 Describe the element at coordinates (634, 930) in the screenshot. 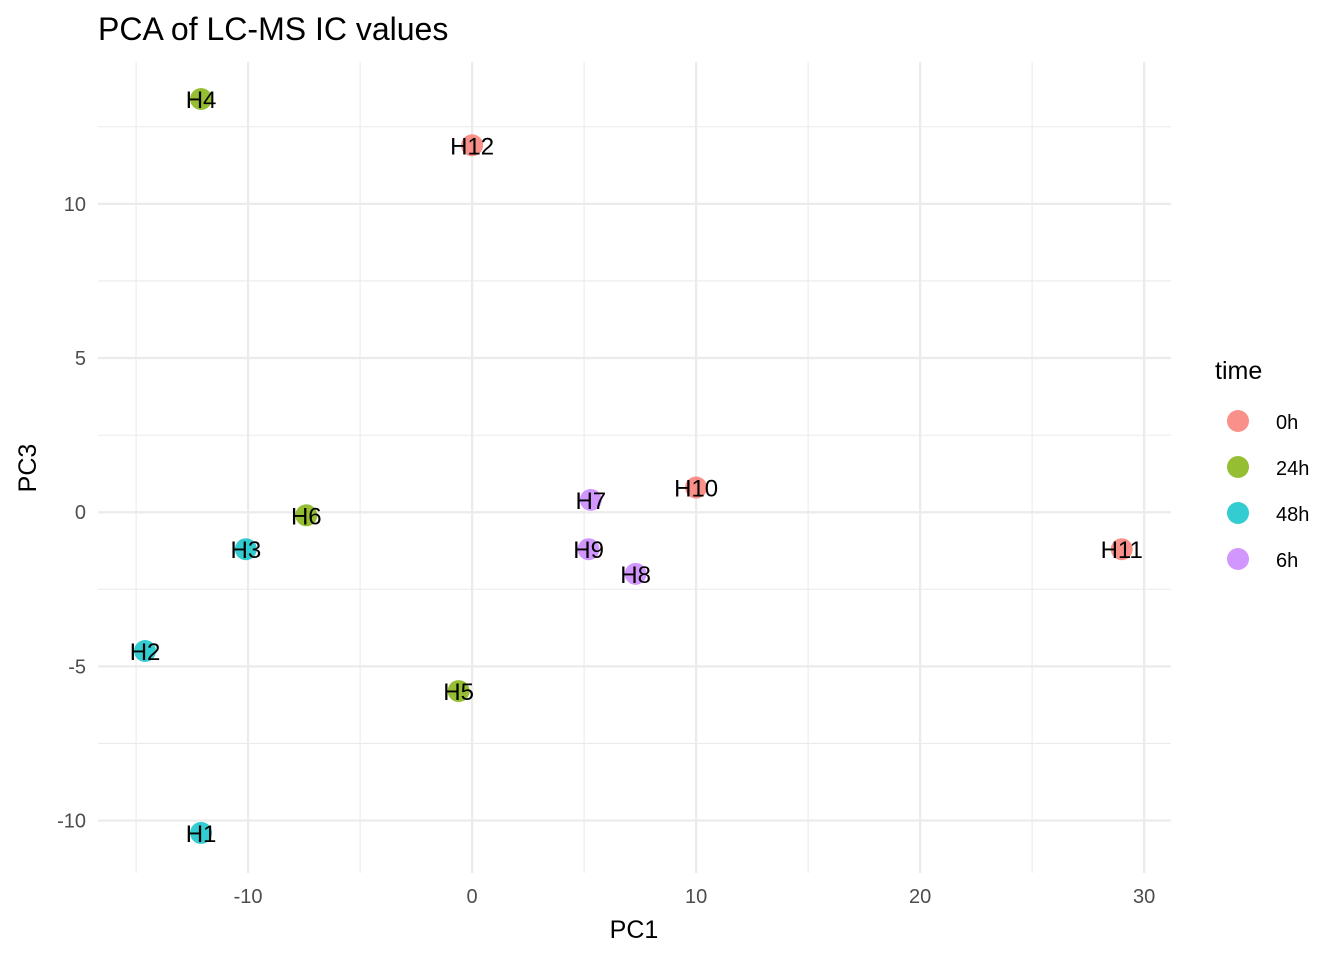

I see `x-axis-title: PC1` at that location.